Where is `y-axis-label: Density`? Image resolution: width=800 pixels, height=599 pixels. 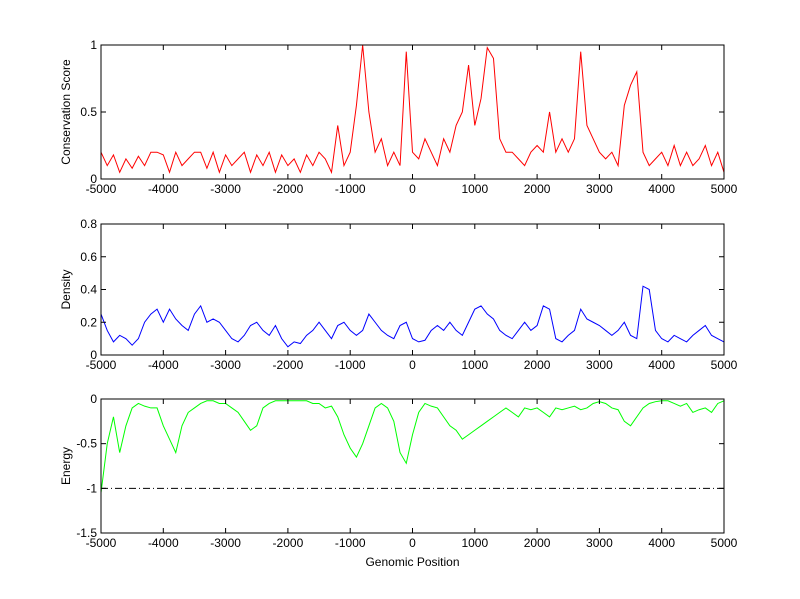 y-axis-label: Density is located at coordinates (66, 289).